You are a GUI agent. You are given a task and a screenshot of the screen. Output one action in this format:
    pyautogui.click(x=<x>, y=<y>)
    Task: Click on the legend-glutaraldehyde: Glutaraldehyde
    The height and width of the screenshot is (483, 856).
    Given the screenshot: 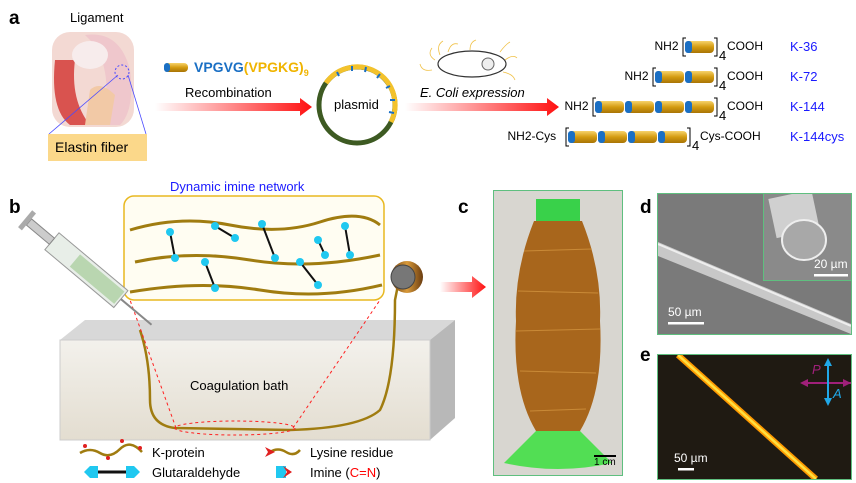 What is the action you would take?
    pyautogui.click(x=196, y=472)
    